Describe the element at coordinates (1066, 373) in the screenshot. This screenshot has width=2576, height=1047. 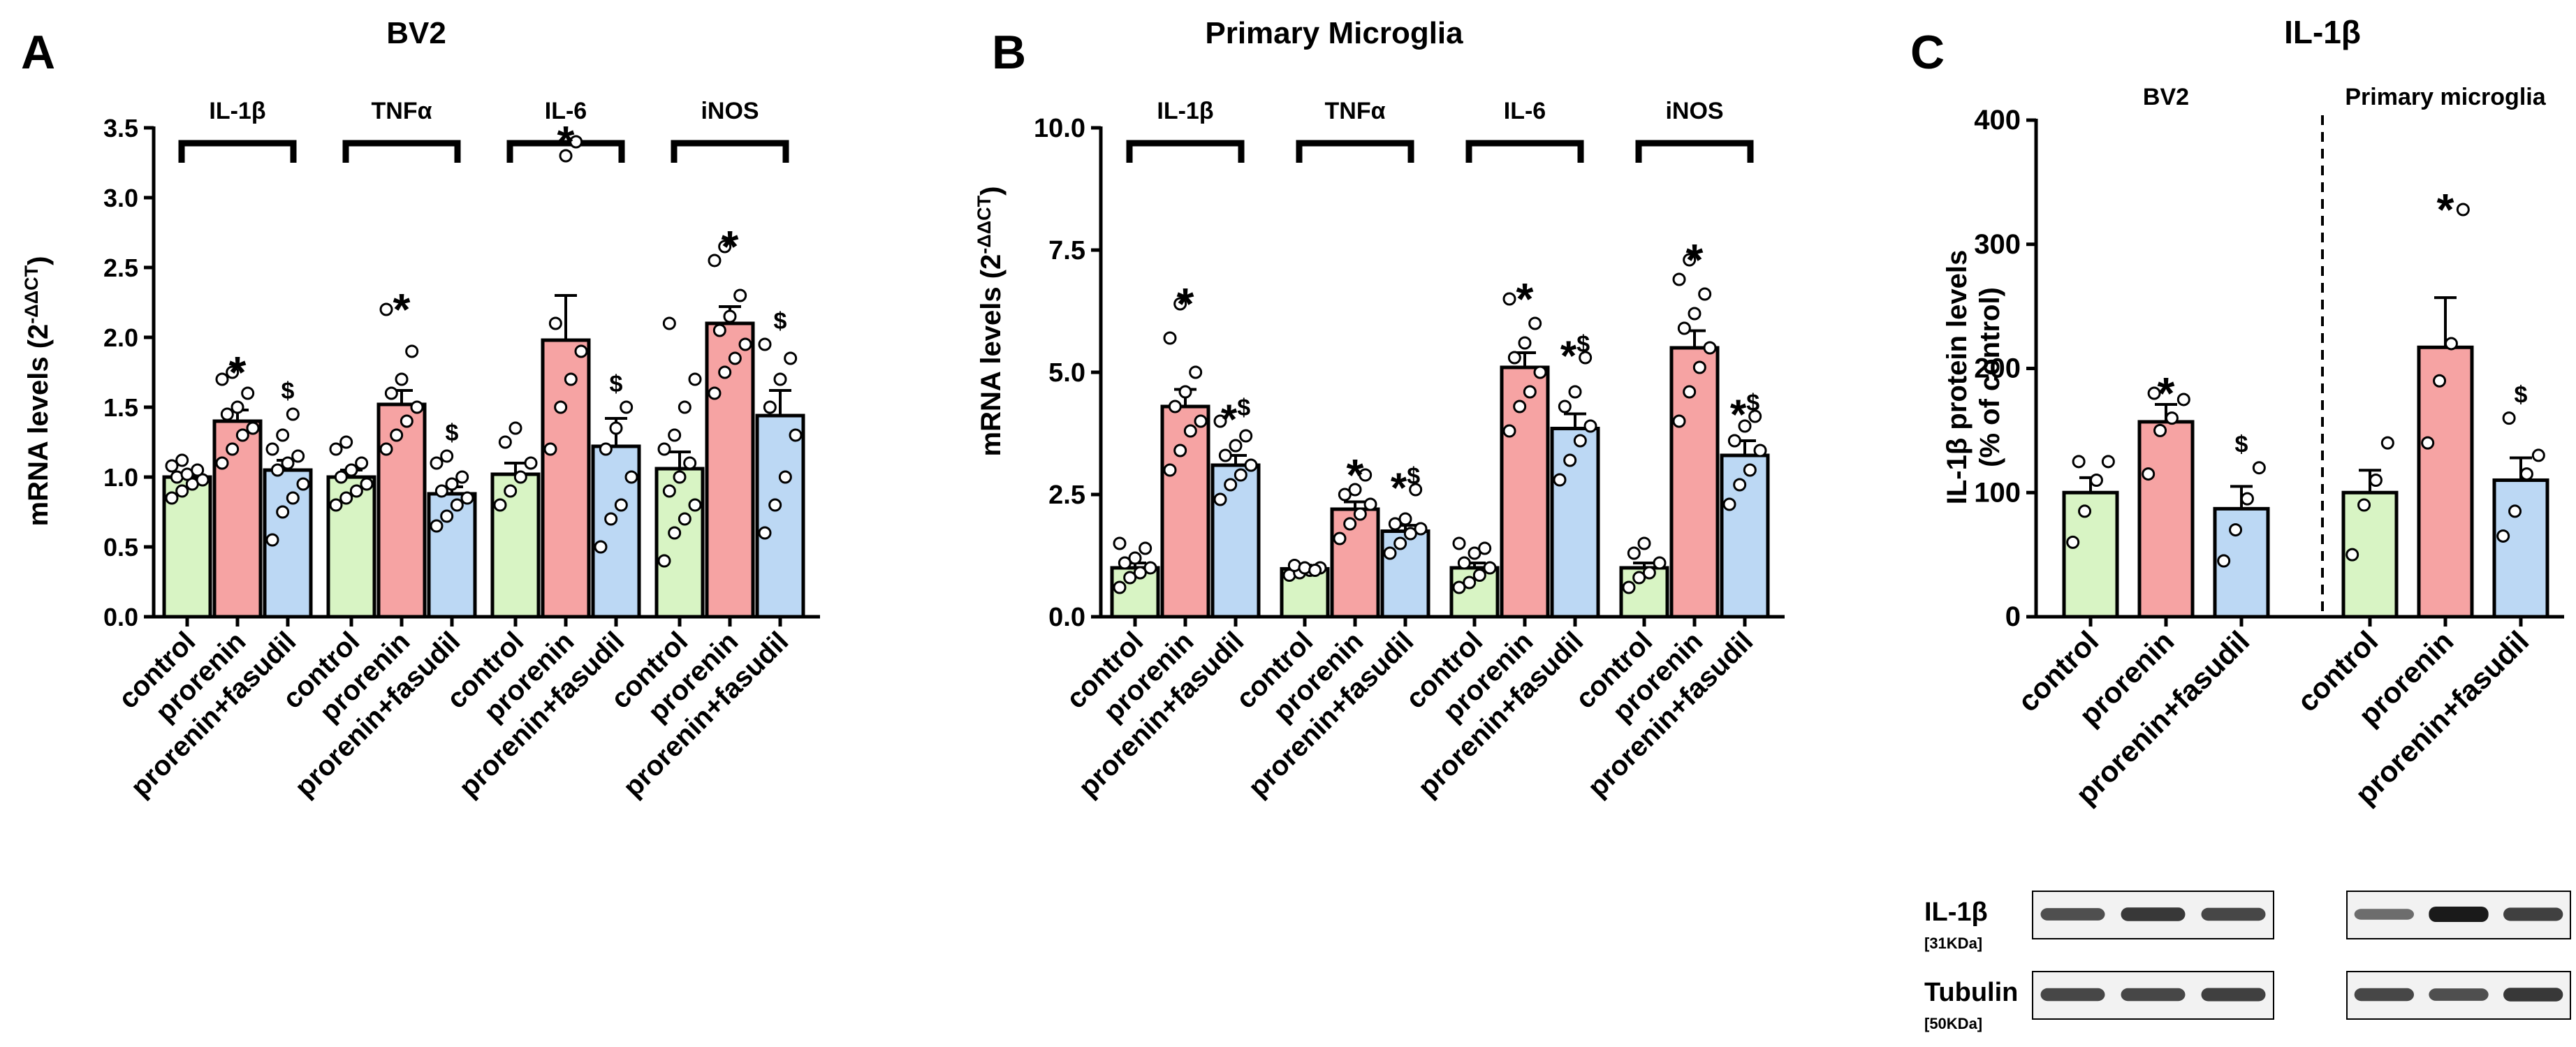
I see `y-tick-label: 5.0` at that location.